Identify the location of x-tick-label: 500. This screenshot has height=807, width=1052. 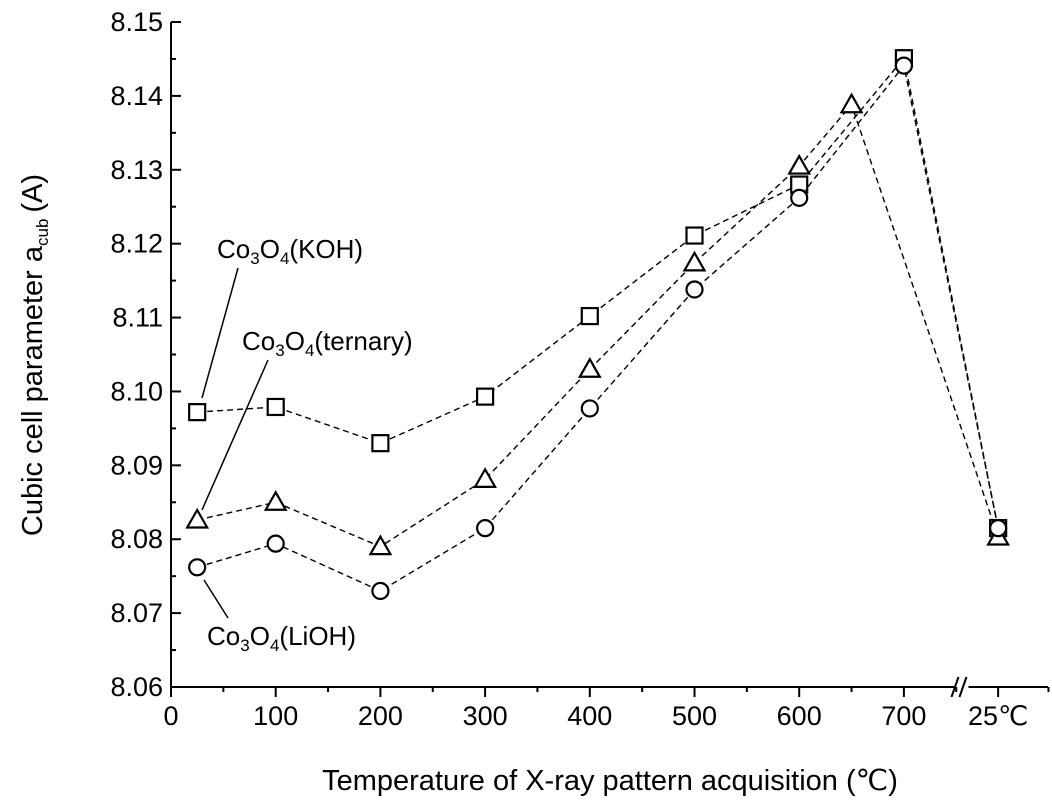
(694, 716).